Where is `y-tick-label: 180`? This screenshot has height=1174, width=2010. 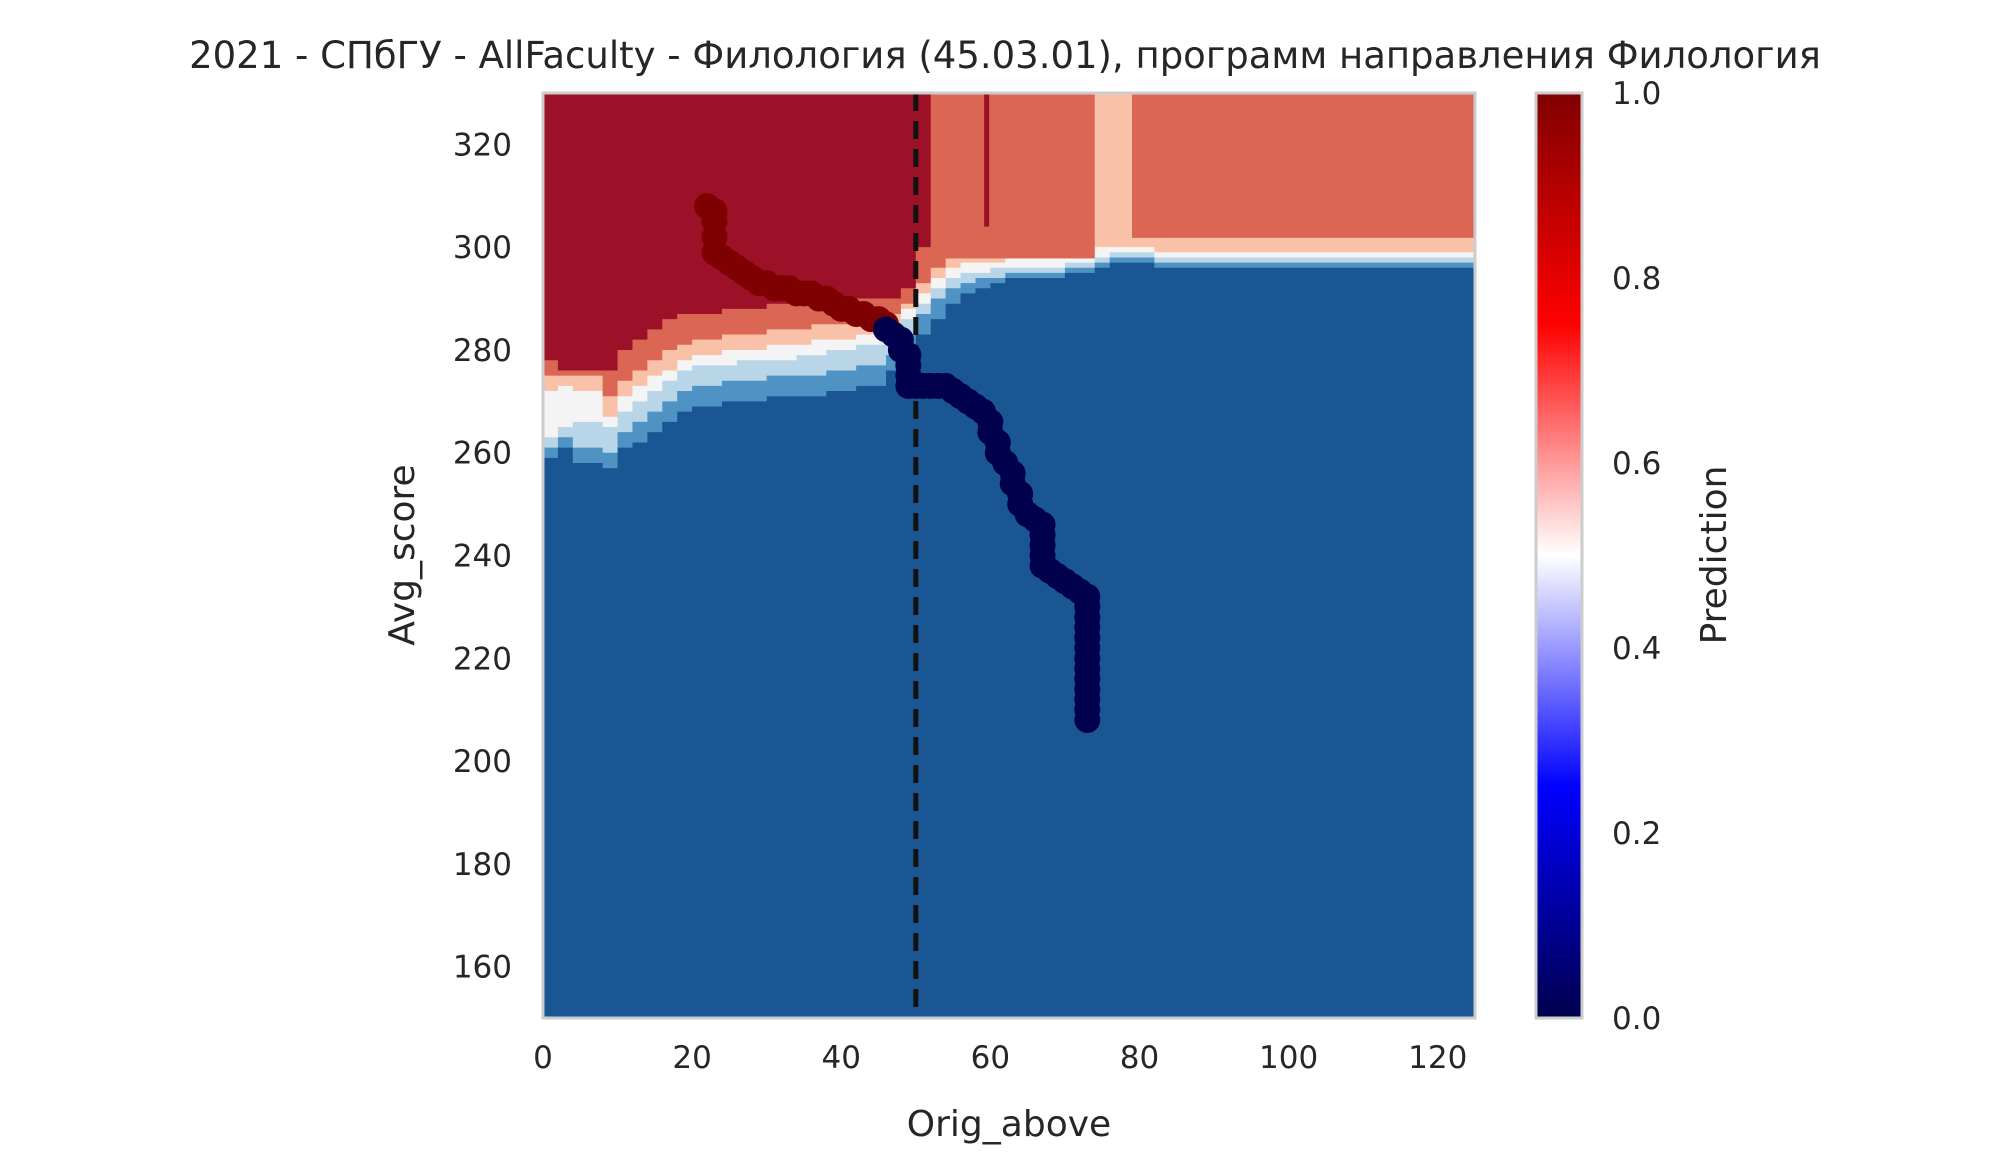 y-tick-label: 180 is located at coordinates (482, 865).